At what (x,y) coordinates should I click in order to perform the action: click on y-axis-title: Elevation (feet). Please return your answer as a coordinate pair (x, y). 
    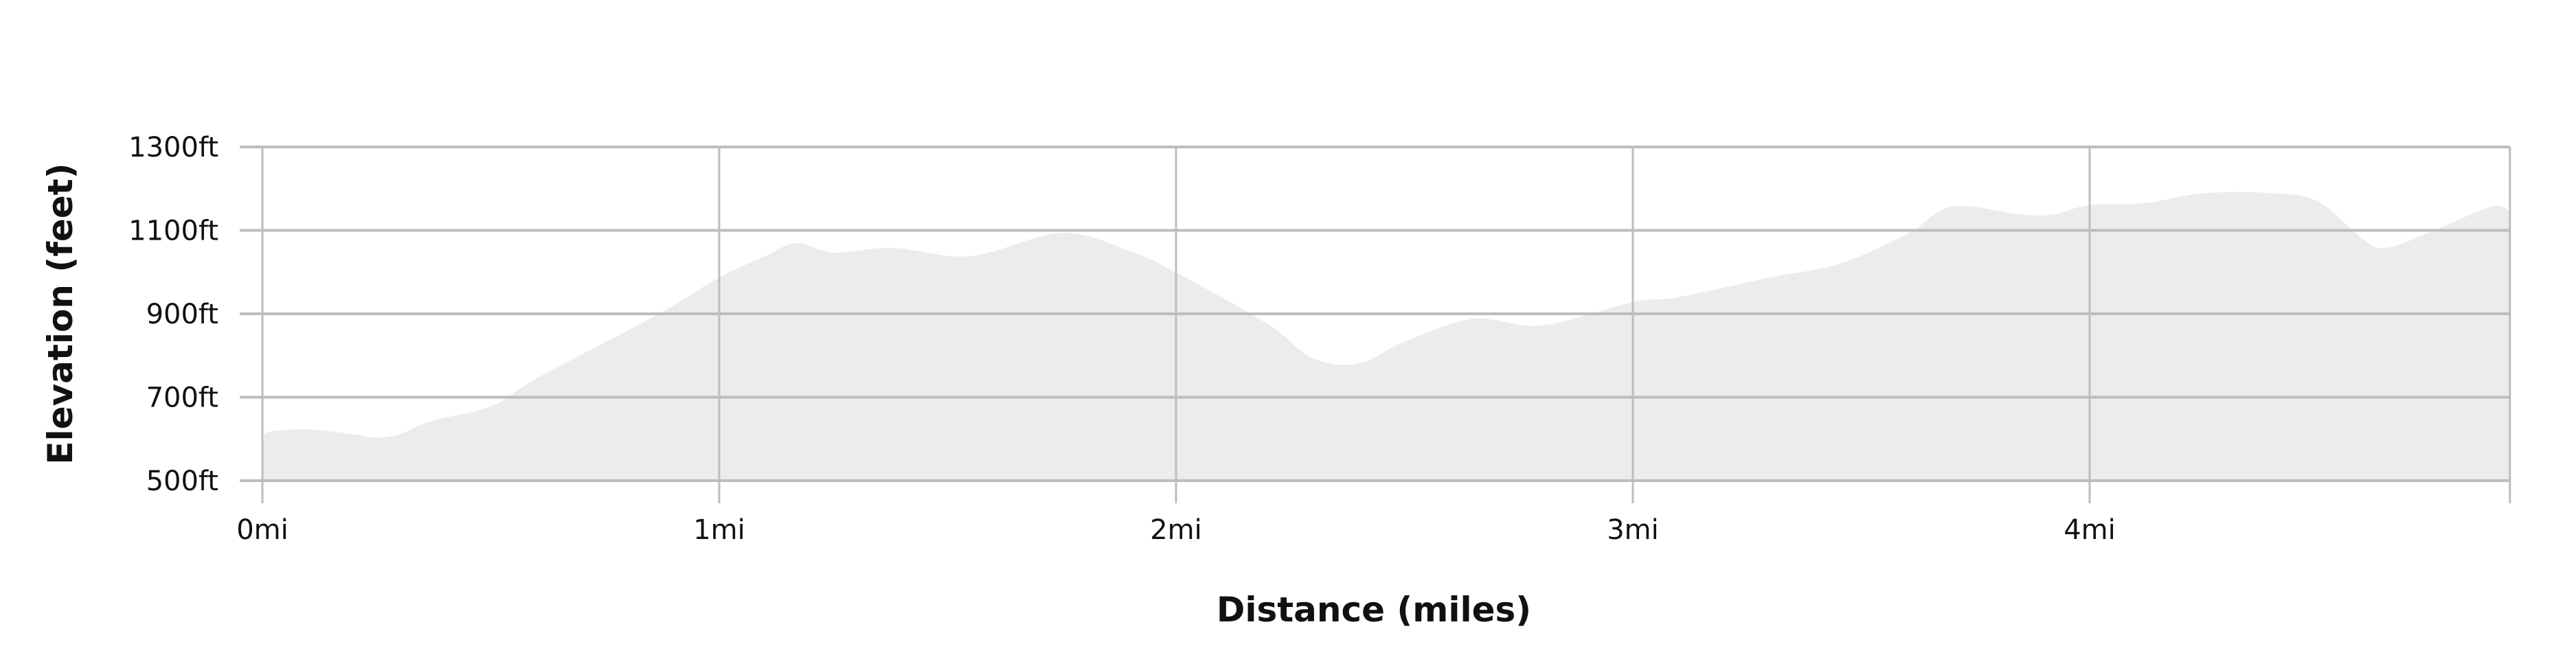
    Looking at the image, I should click on (60, 313).